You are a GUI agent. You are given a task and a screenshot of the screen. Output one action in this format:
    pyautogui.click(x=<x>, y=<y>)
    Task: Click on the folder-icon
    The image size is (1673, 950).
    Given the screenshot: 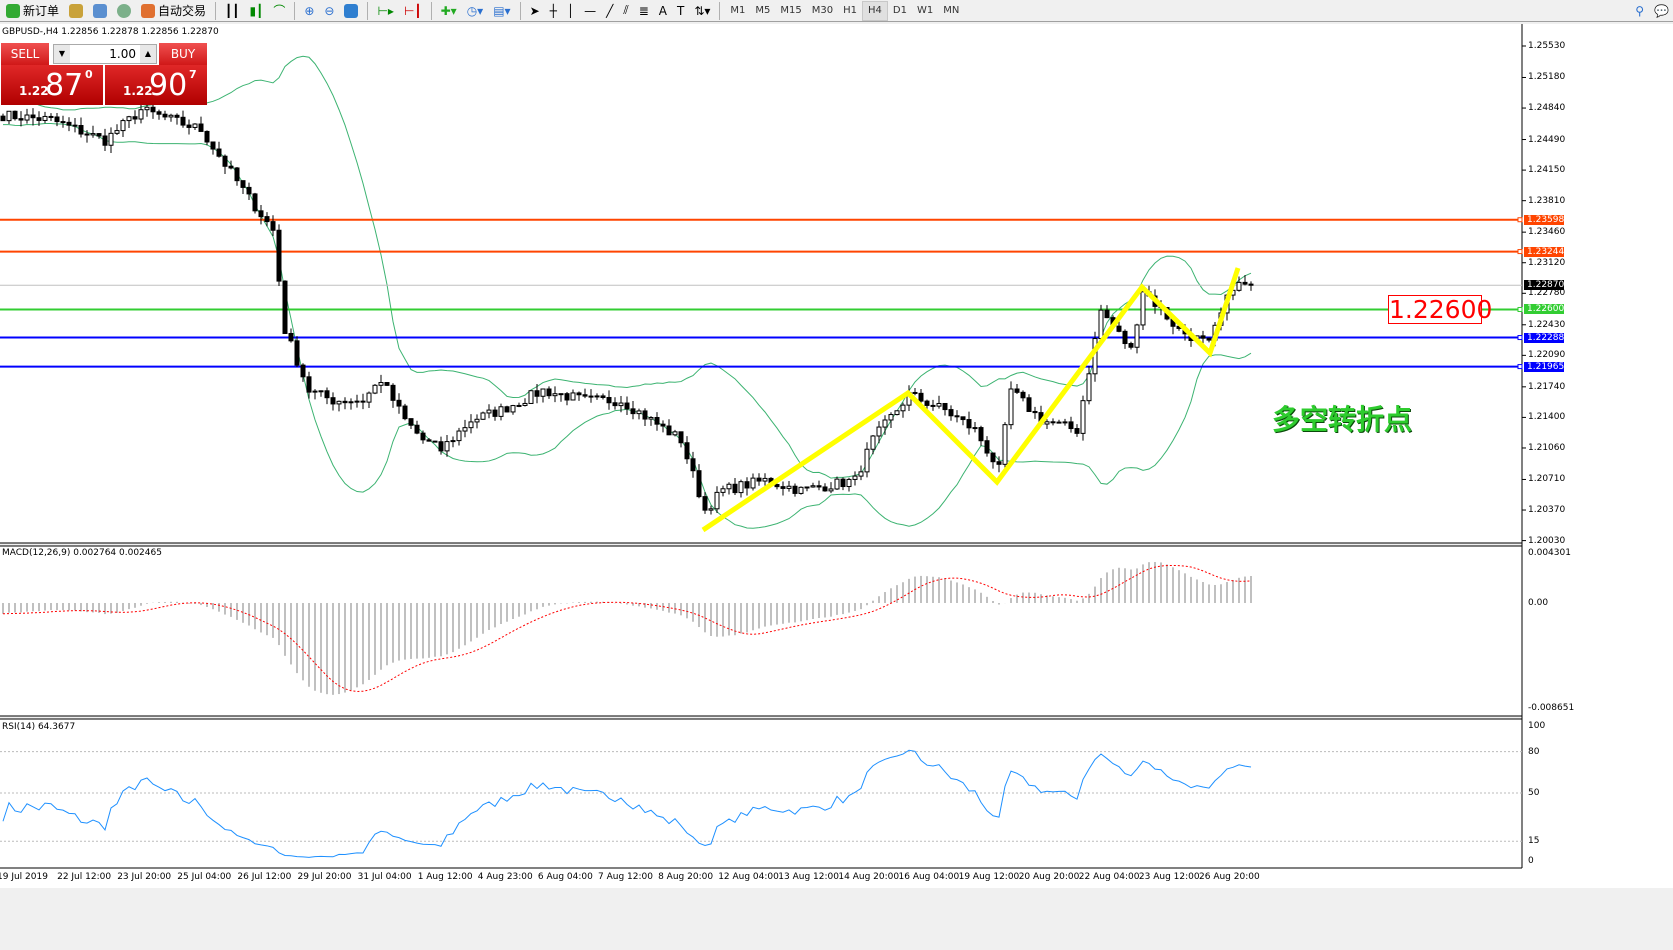 What is the action you would take?
    pyautogui.click(x=76, y=10)
    